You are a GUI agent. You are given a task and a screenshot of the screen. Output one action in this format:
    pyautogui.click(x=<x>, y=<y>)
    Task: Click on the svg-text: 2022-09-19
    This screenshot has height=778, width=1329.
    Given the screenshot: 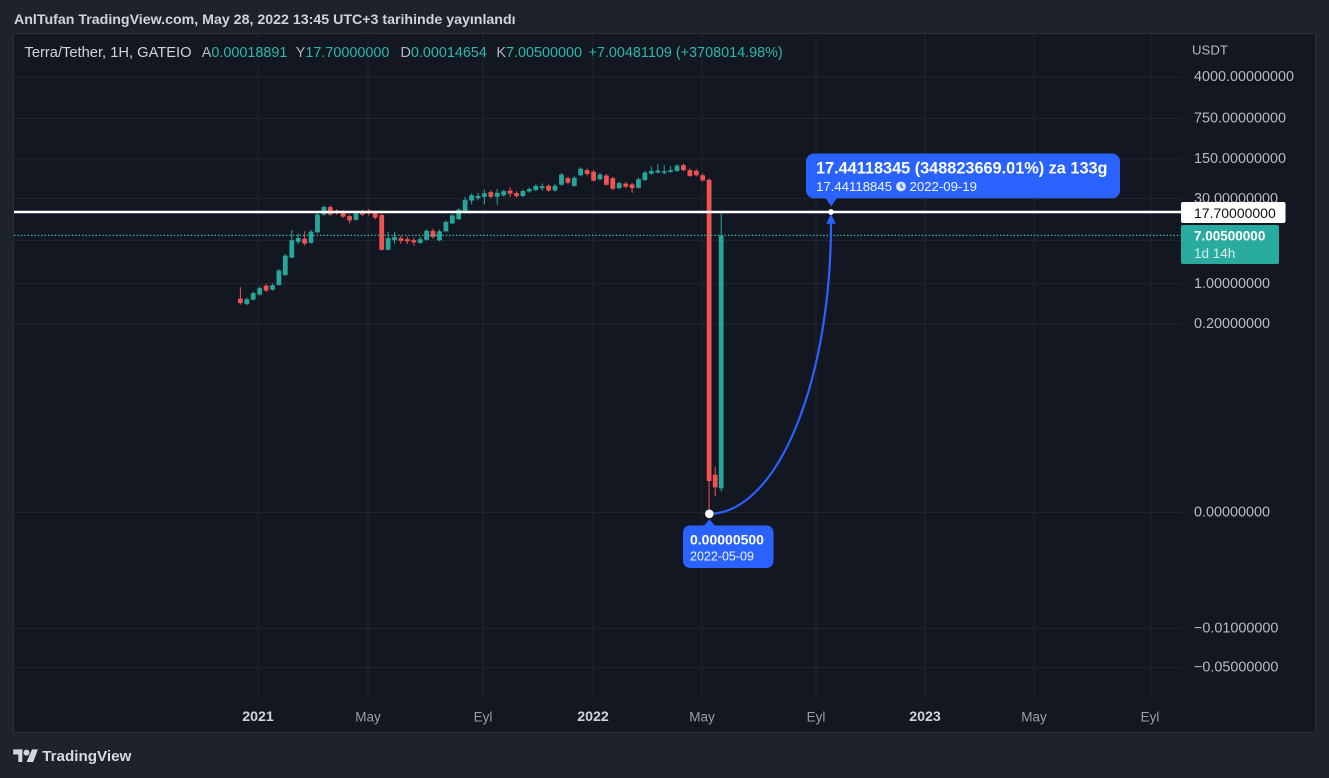 What is the action you would take?
    pyautogui.click(x=943, y=186)
    